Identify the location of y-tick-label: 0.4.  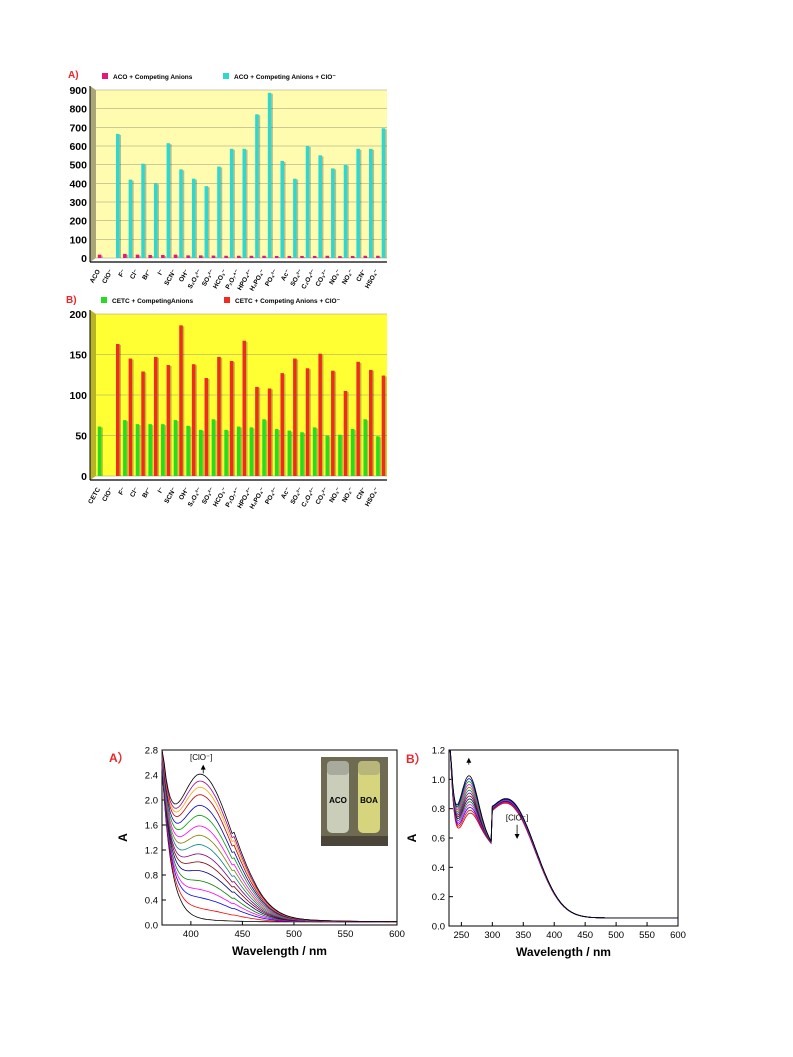
(438, 868).